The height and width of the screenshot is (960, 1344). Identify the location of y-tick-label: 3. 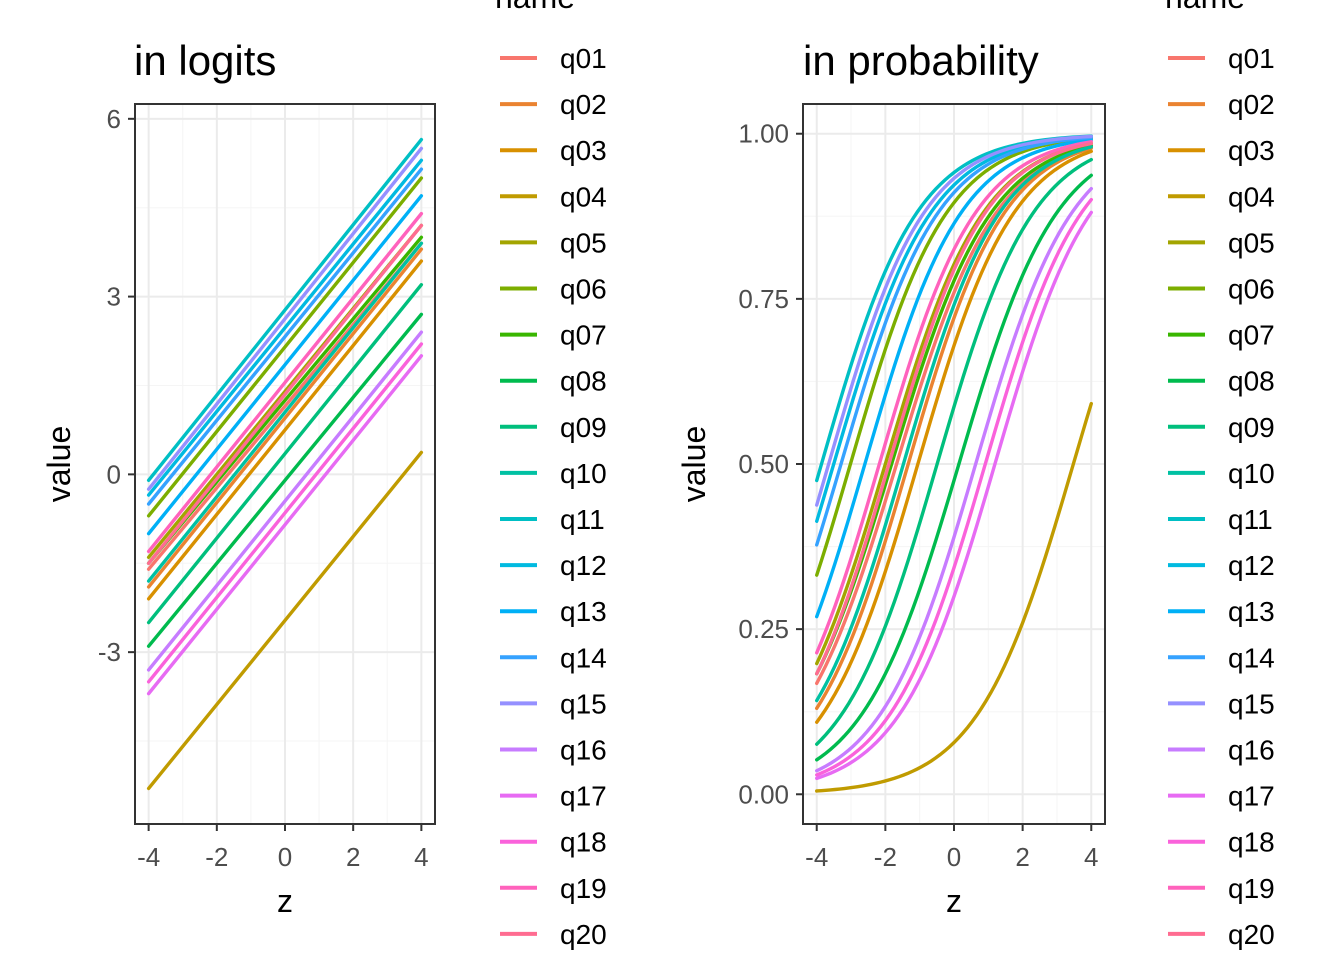
(114, 297).